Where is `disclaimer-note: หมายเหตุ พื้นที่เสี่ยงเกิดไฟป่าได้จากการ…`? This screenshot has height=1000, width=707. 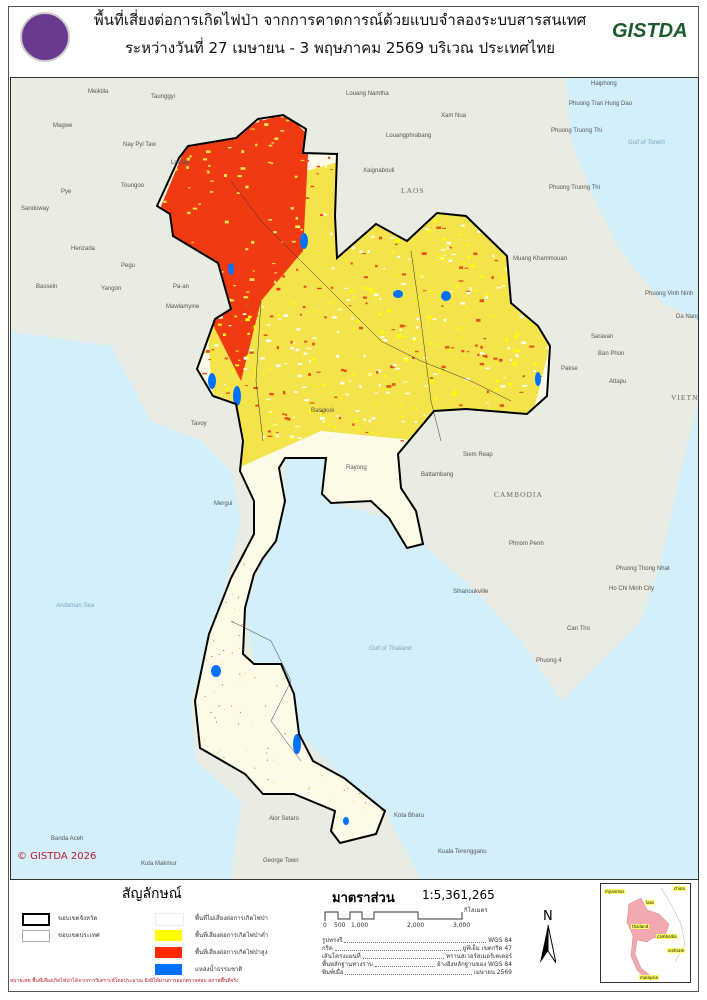
disclaimer-note: หมายเหตุ พื้นที่เสี่ยงเกิดไฟป่าได้จากการ… is located at coordinates (124, 981).